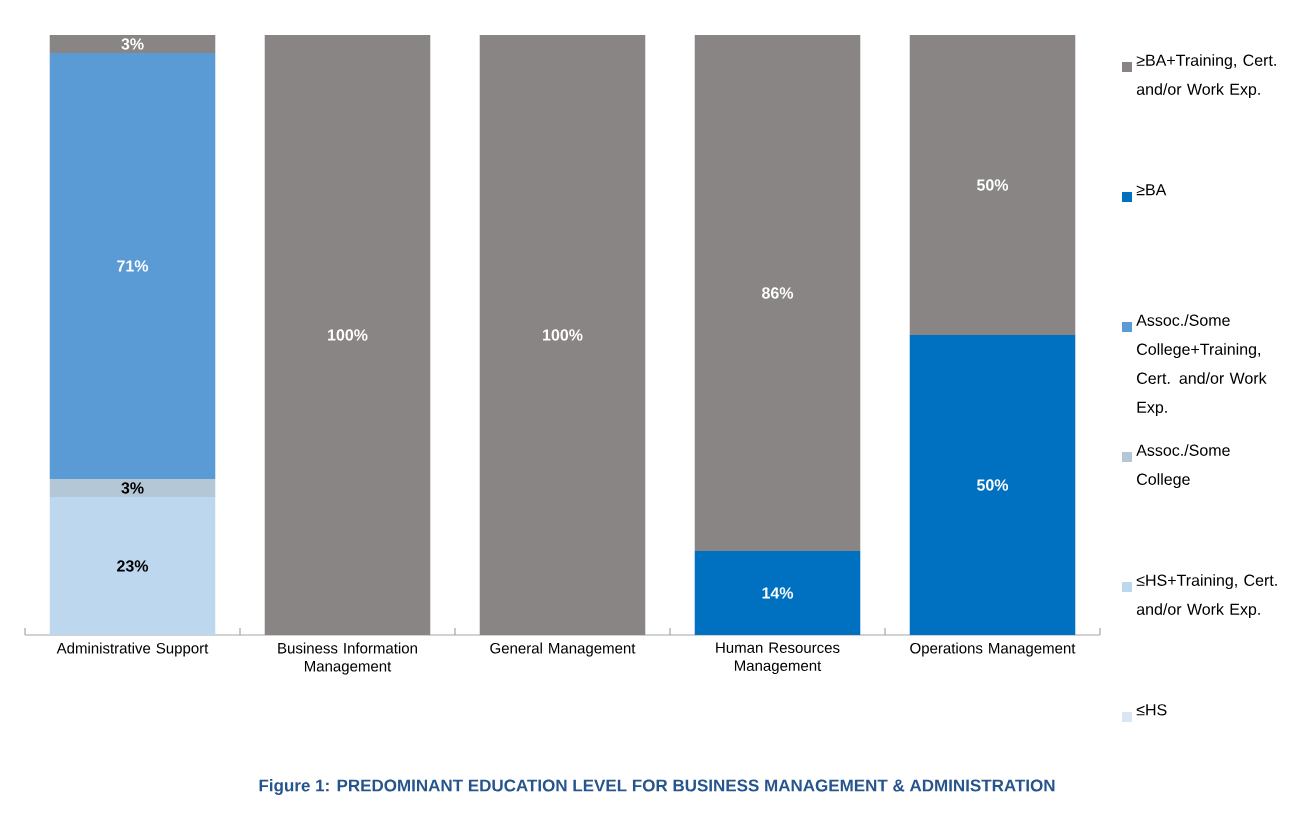 The width and height of the screenshot is (1297, 820). What do you see at coordinates (1201, 365) in the screenshot?
I see `legend-label: Assoc./Some College+Training, Cert. and/or Work Exp.` at bounding box center [1201, 365].